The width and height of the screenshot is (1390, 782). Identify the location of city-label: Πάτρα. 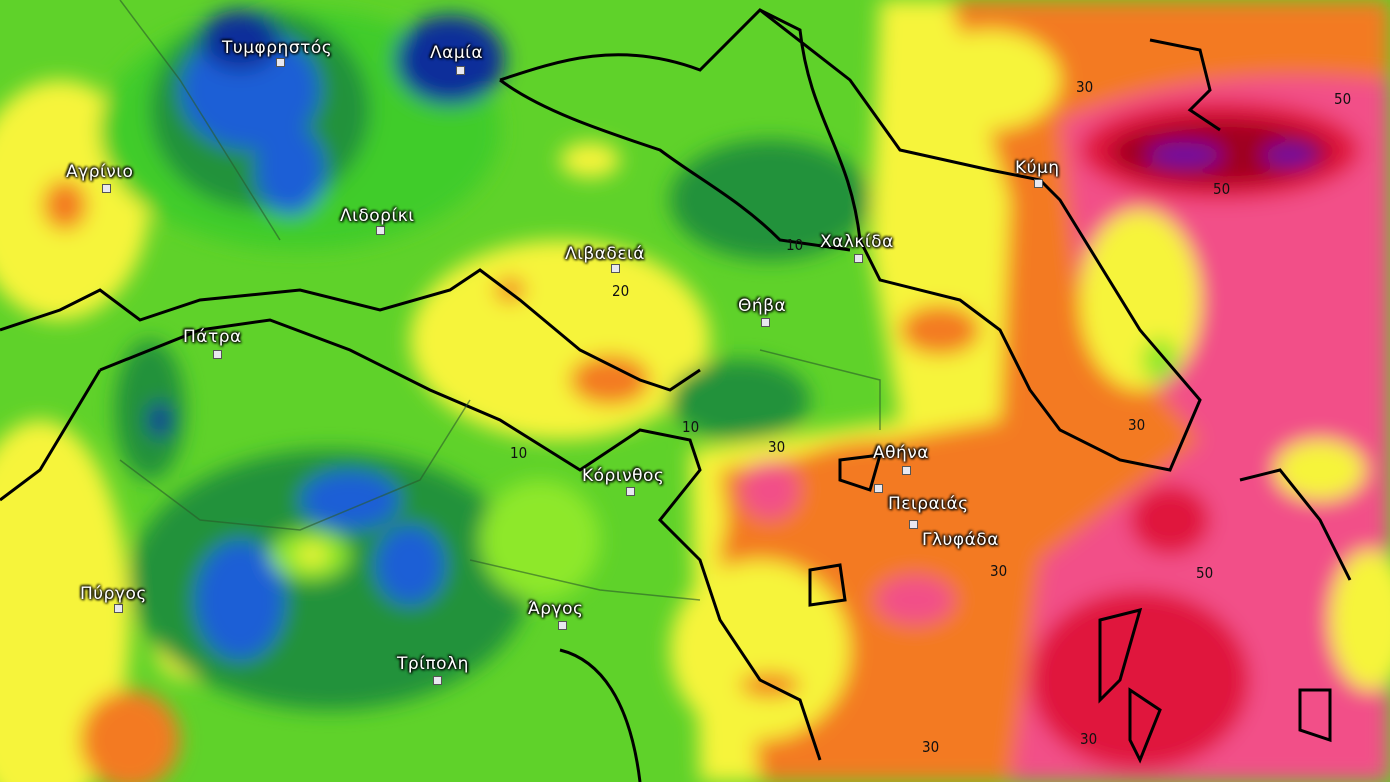
(212, 337).